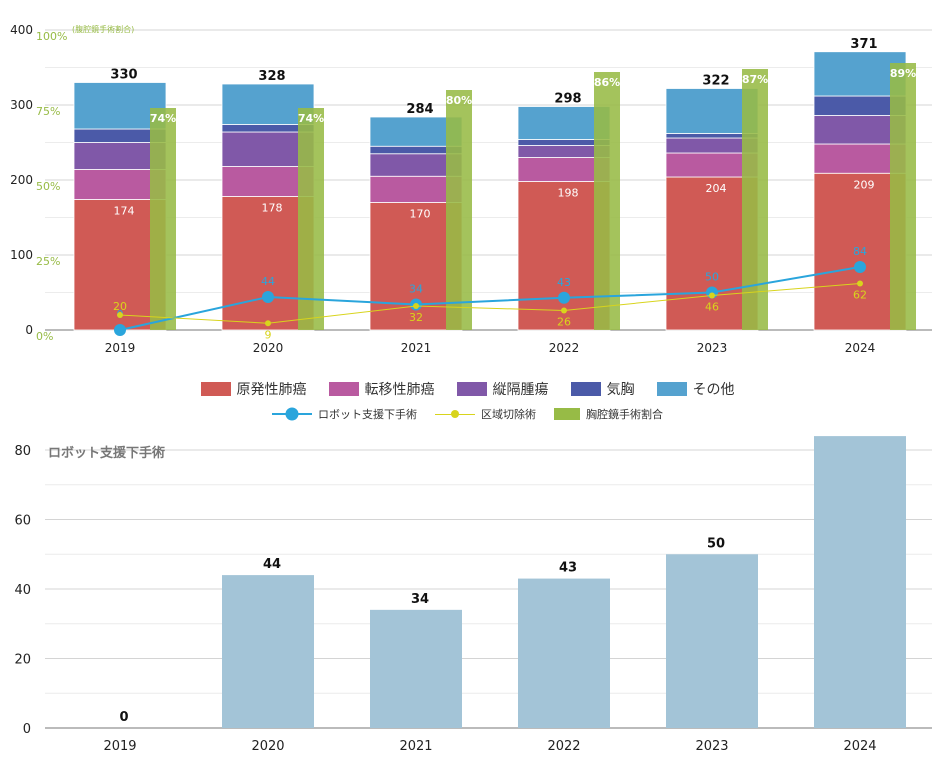  I want to click on line-value-label: 44, so click(268, 281).